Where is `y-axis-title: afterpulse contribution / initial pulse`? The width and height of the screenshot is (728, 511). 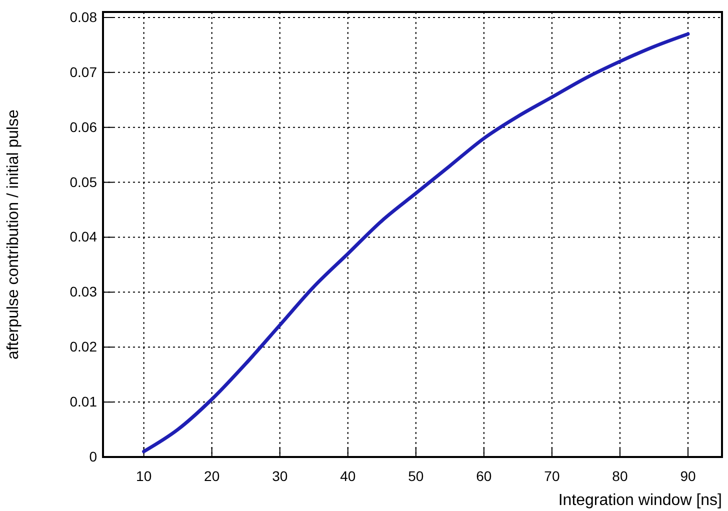
y-axis-title: afterpulse contribution / initial pulse is located at coordinates (13, 234).